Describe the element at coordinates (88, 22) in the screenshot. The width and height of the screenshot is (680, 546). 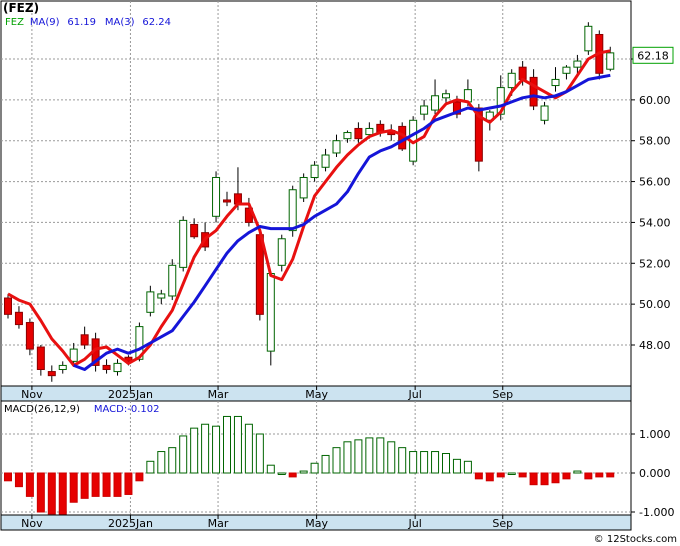
I see `price-legend: FEZ MA(9) 61.19 MA(3) 62.24` at that location.